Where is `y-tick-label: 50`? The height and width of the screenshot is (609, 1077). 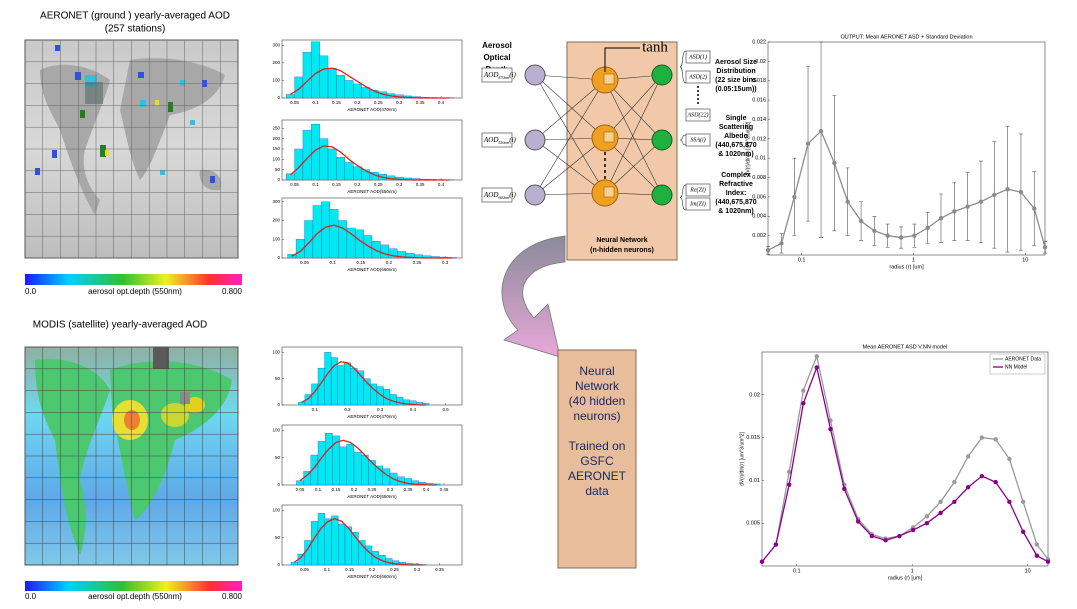
y-tick-label: 50 is located at coordinates (278, 537).